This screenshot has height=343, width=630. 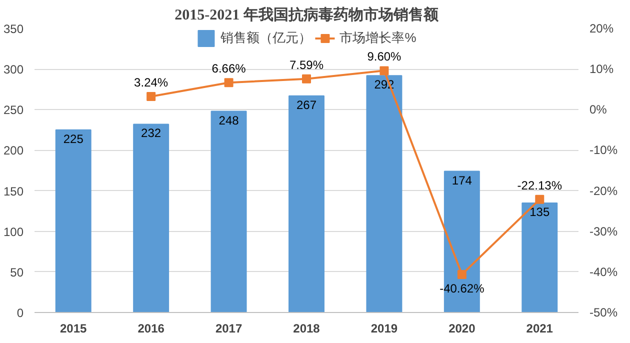 What do you see at coordinates (74, 329) in the screenshot?
I see `x-tick-label: 2015` at bounding box center [74, 329].